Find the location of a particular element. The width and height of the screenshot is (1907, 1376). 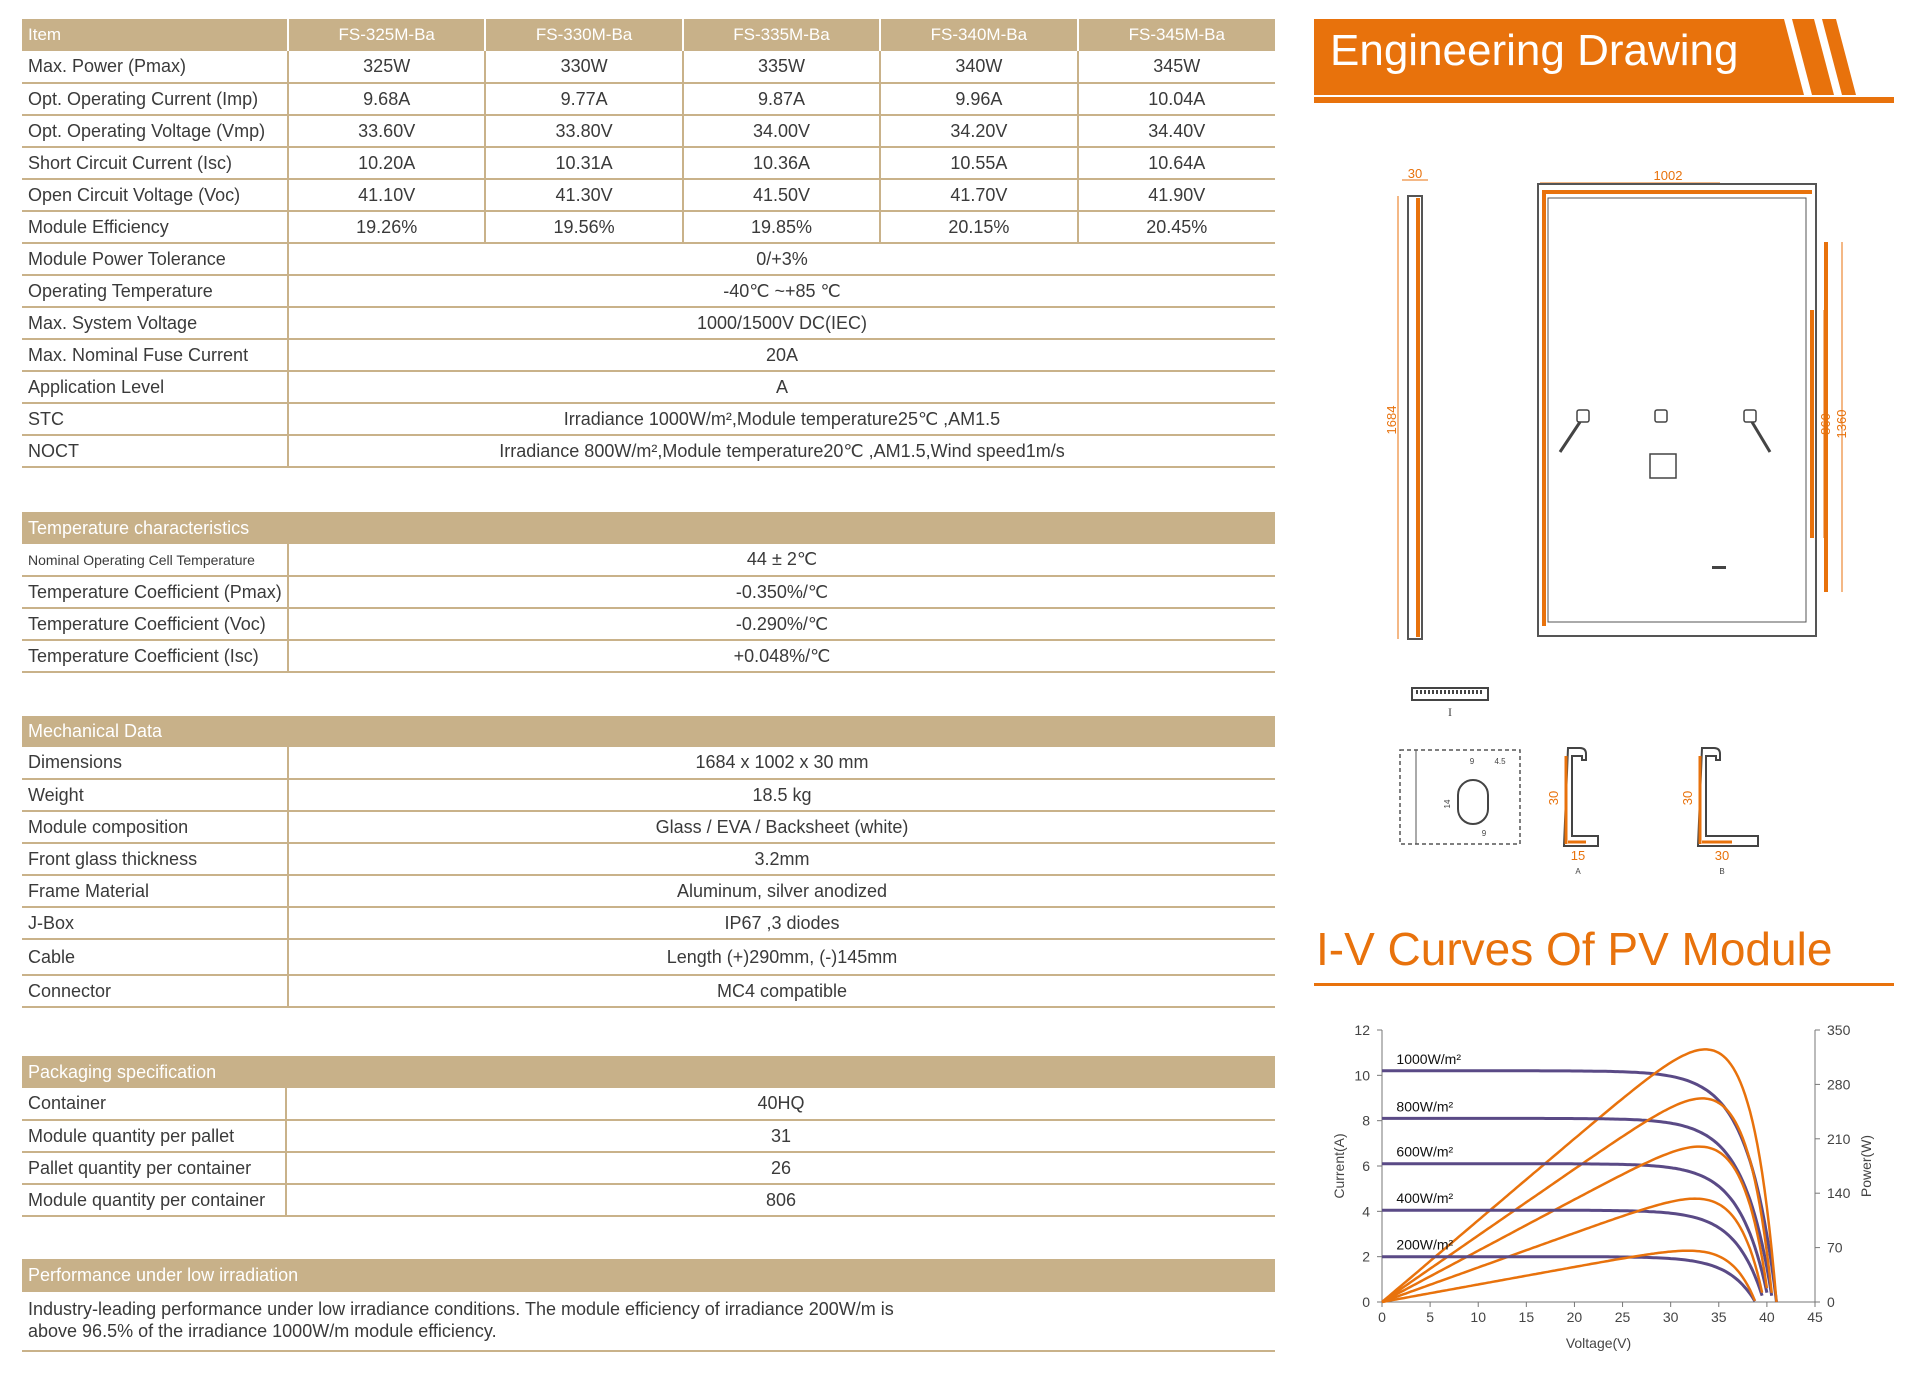

cell: 19.26% is located at coordinates (386, 227).